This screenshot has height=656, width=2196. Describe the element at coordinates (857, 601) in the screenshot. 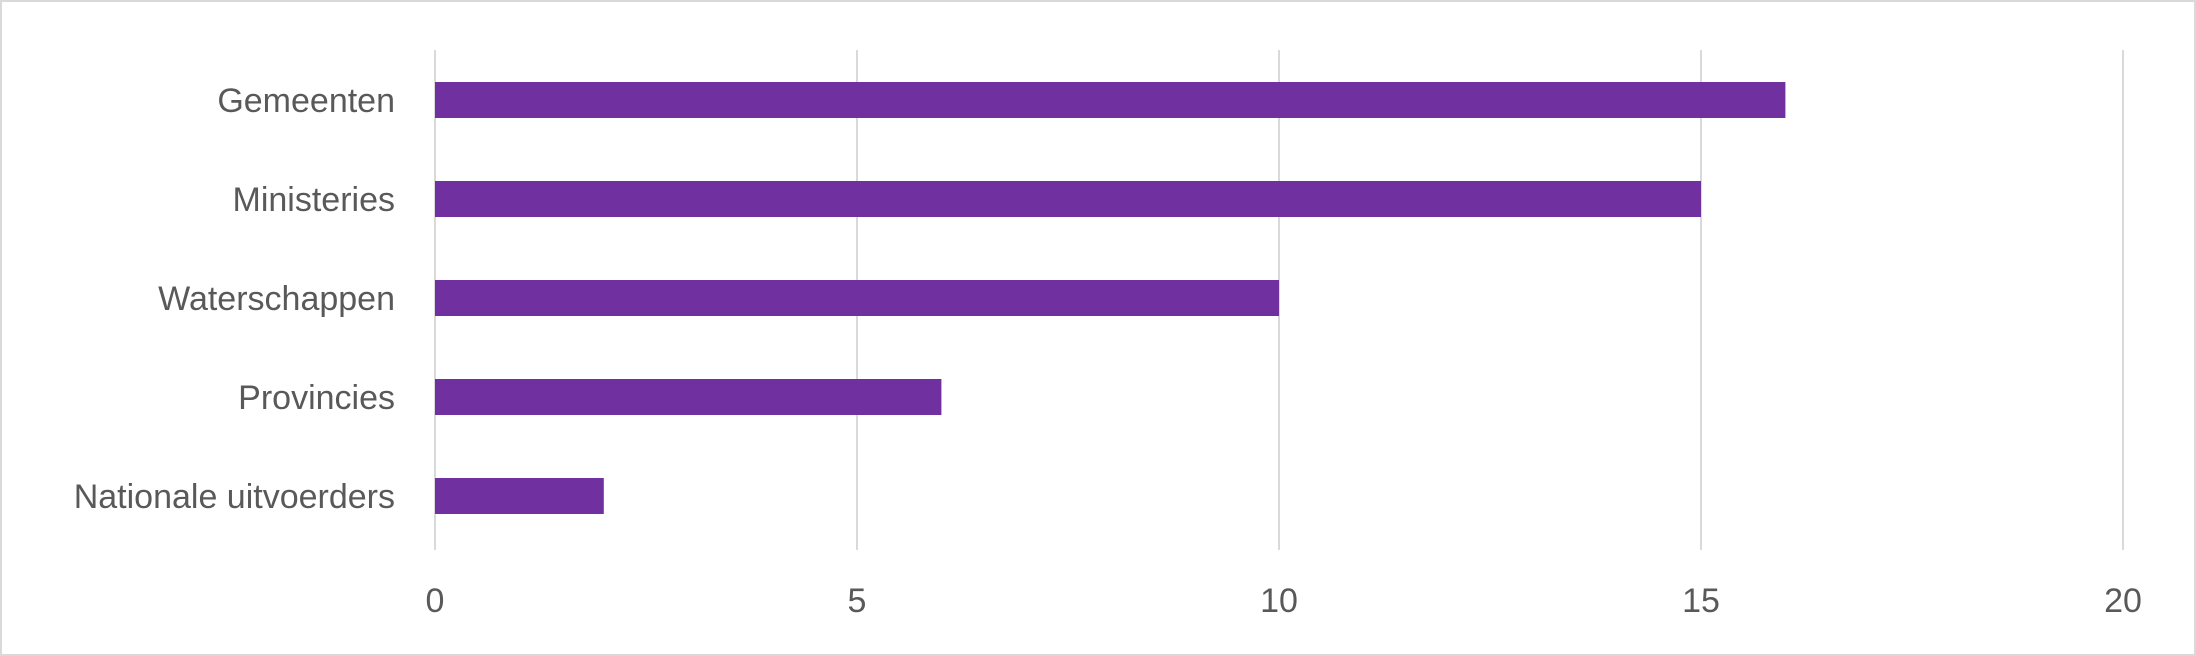

I see `x-tick-label-5: 5` at that location.